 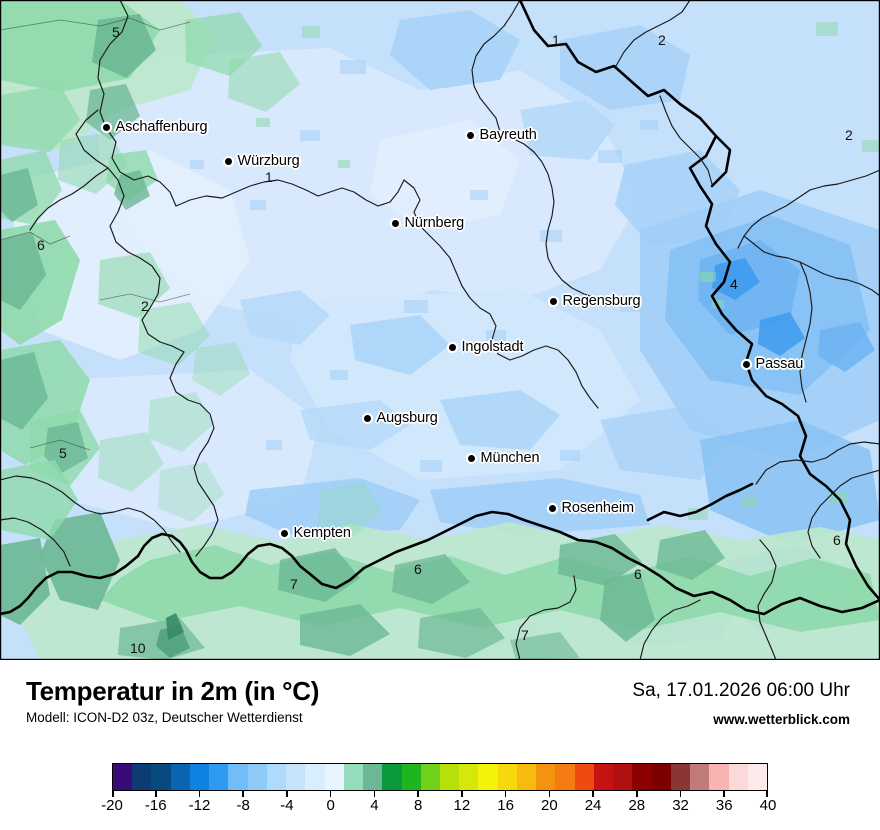 I want to click on isotherm-label: 10, so click(x=138, y=648).